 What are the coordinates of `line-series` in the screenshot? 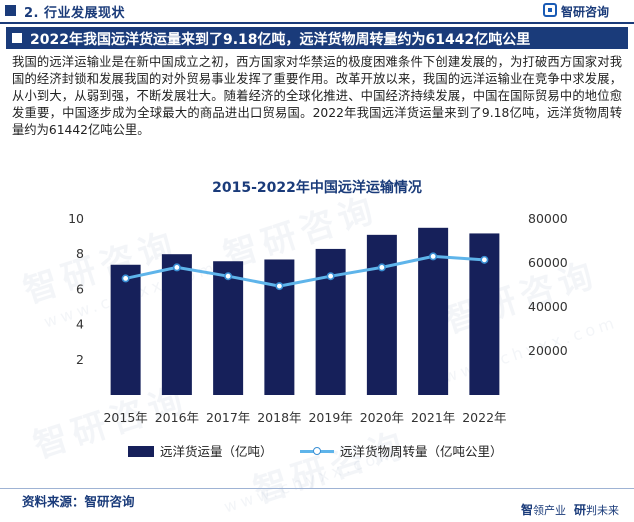 It's located at (305, 271).